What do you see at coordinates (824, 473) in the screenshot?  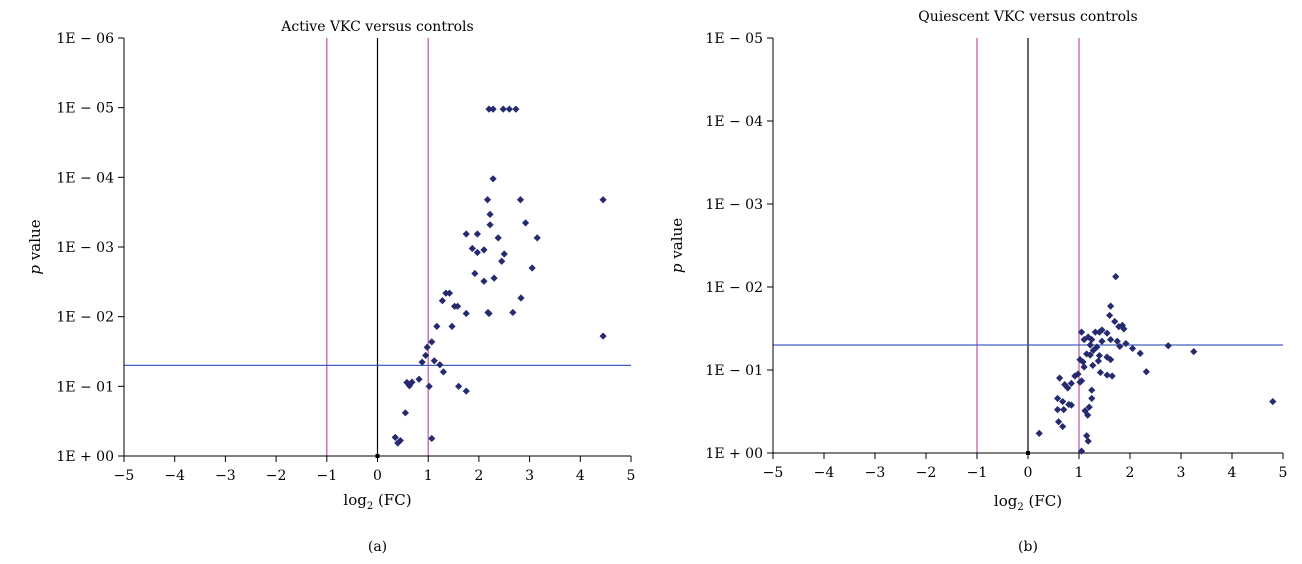 I see `panel-b-x-tick-label: −4` at bounding box center [824, 473].